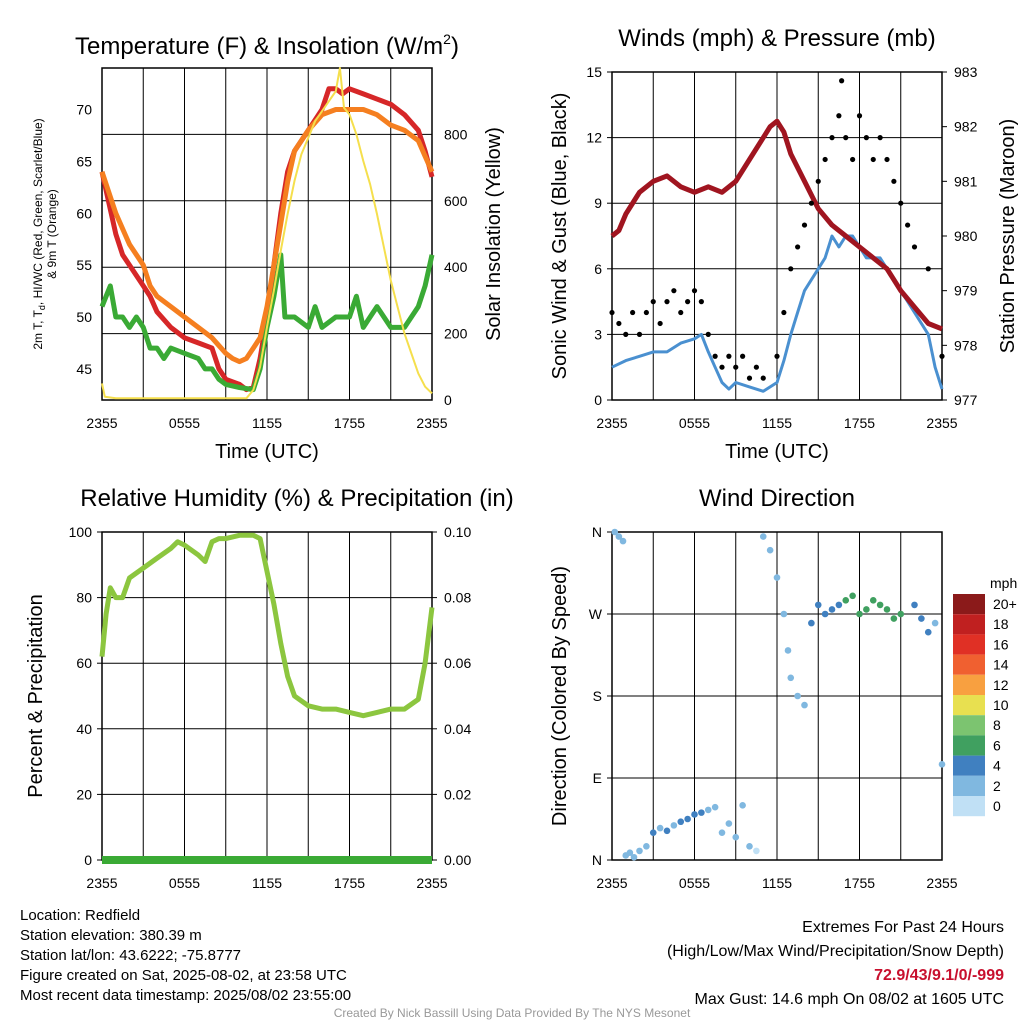  I want to click on legend-label: 6, so click(997, 745).